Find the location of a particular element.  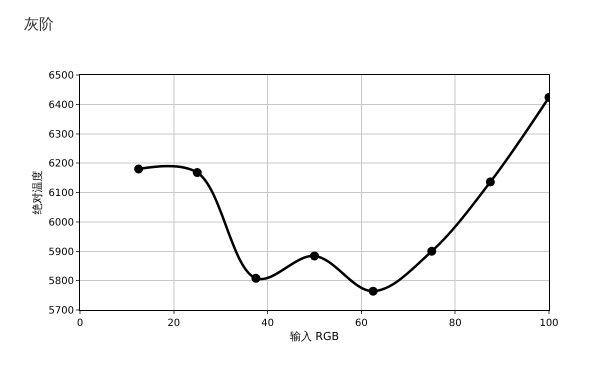

y-tick-label: 6200 is located at coordinates (61, 164).